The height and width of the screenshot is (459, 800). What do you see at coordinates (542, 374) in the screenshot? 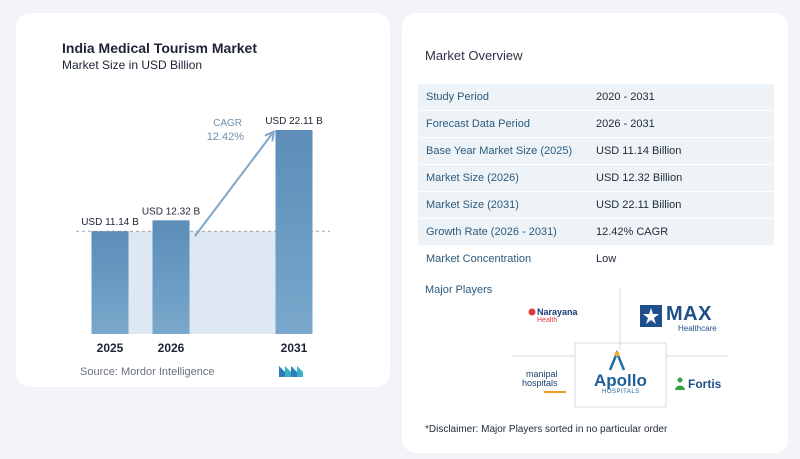
I see `manipal-name: manipal` at bounding box center [542, 374].